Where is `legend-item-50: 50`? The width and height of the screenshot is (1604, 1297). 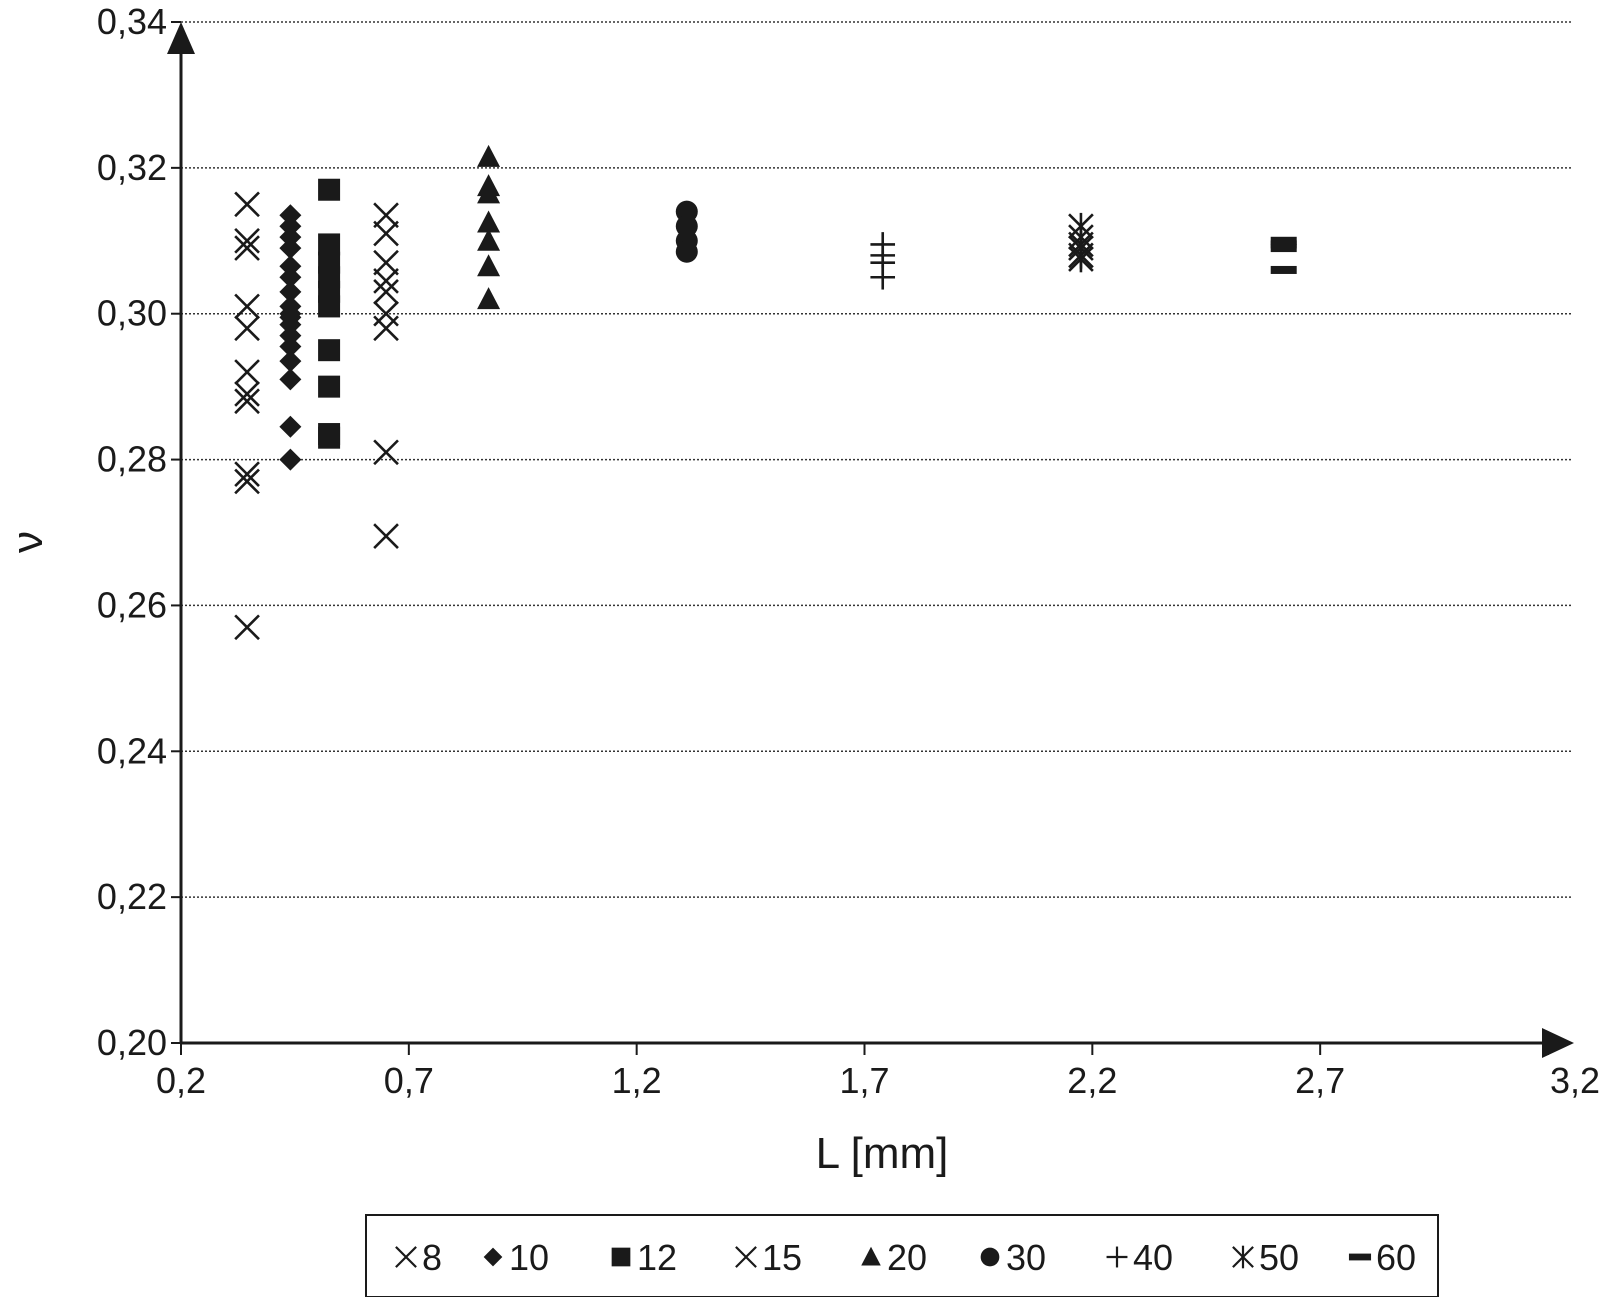
legend-item-50: 50 is located at coordinates (1265, 1257).